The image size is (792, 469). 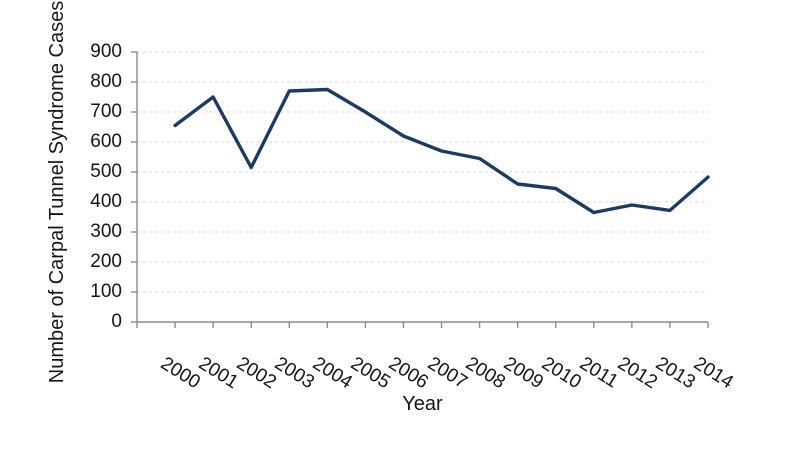 What do you see at coordinates (106, 51) in the screenshot?
I see `y-tick-label: 900` at bounding box center [106, 51].